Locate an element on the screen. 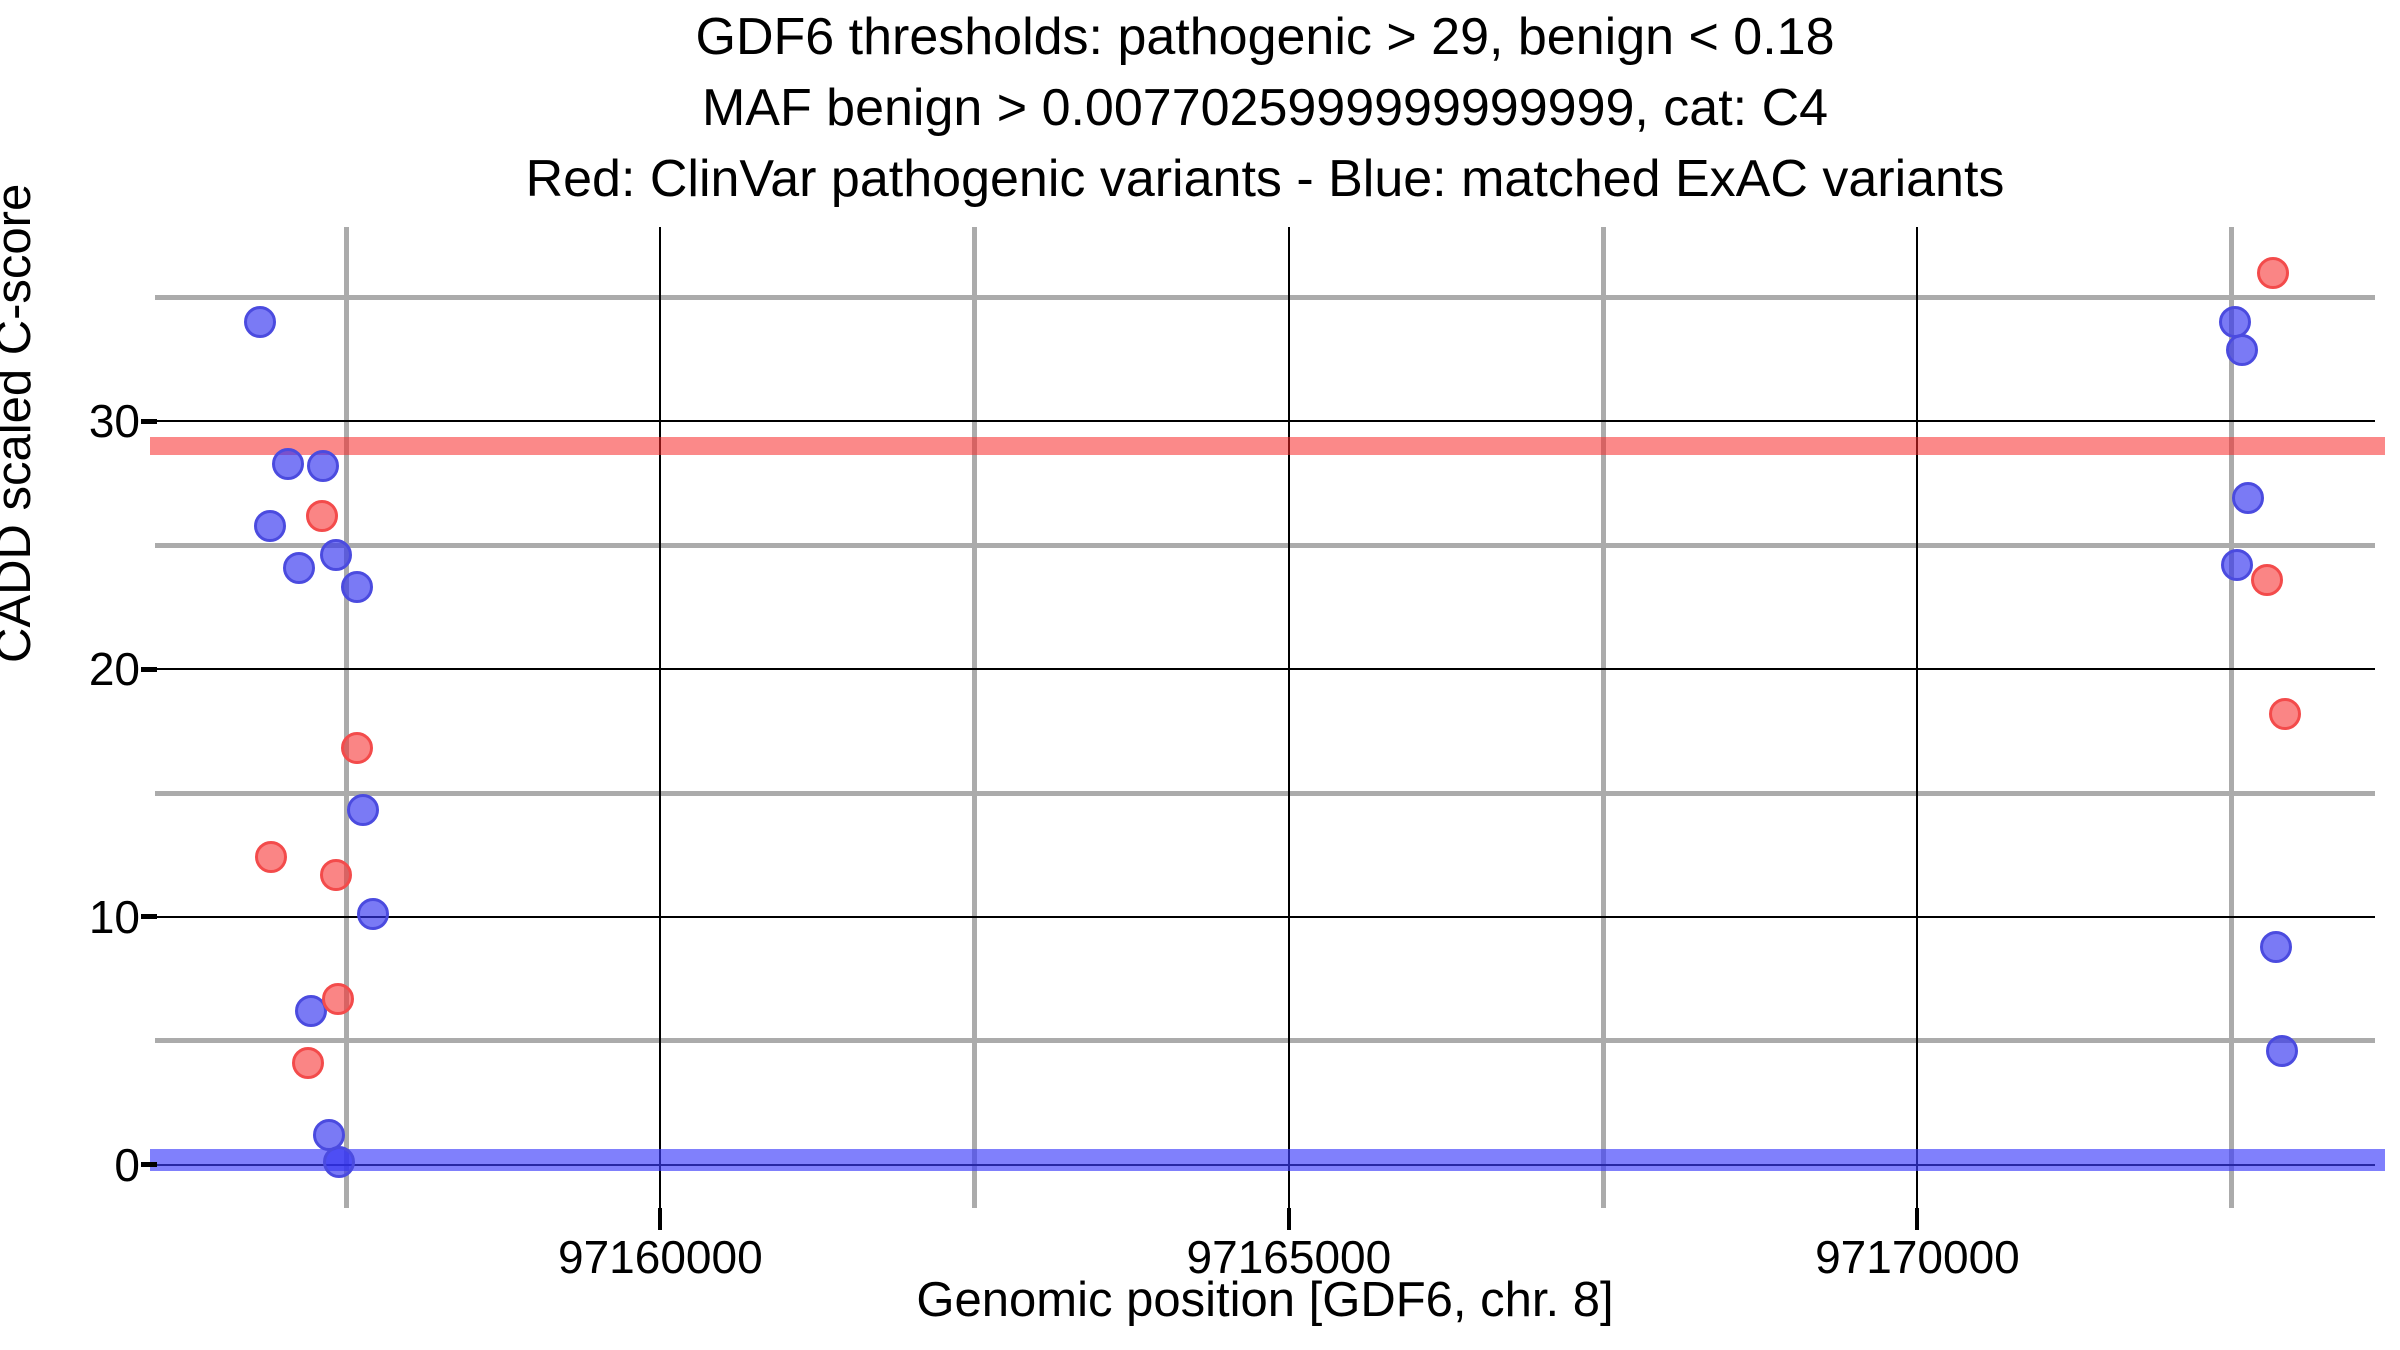  x-axis-label: Genomic position [GDF6, chr. 8] is located at coordinates (1265, 1300).